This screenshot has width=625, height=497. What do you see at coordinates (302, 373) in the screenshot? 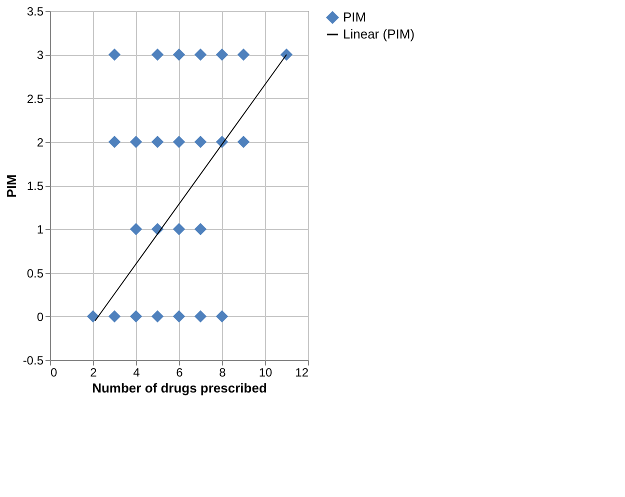
I see `x-tick-label: 12` at bounding box center [302, 373].